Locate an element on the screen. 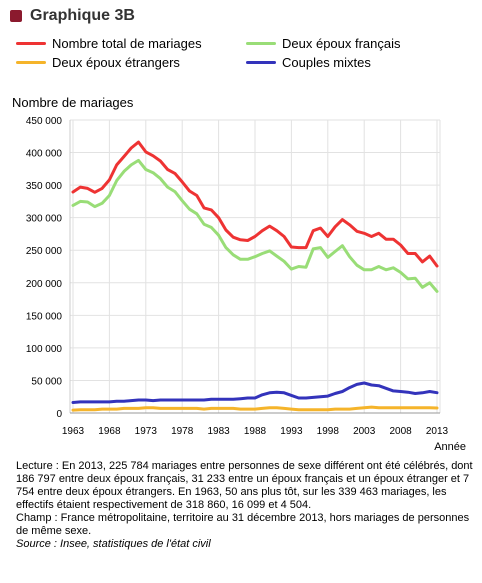 The height and width of the screenshot is (583, 482). x-tick-label: 1988 is located at coordinates (255, 431).